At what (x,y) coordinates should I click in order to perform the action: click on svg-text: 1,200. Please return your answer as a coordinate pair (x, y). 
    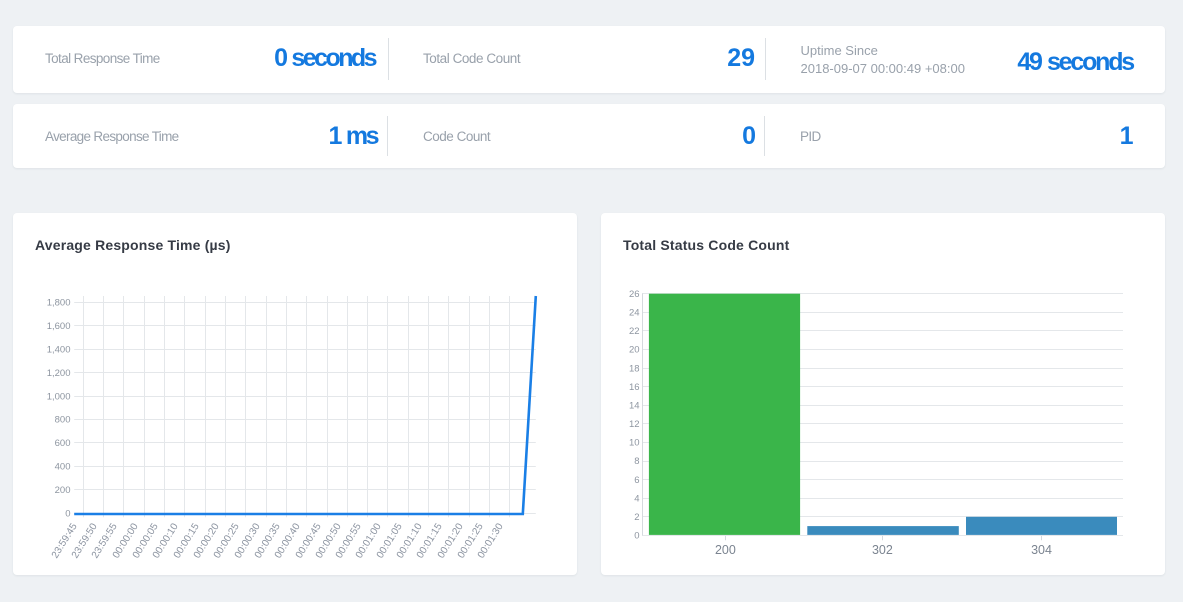
    Looking at the image, I should click on (59, 373).